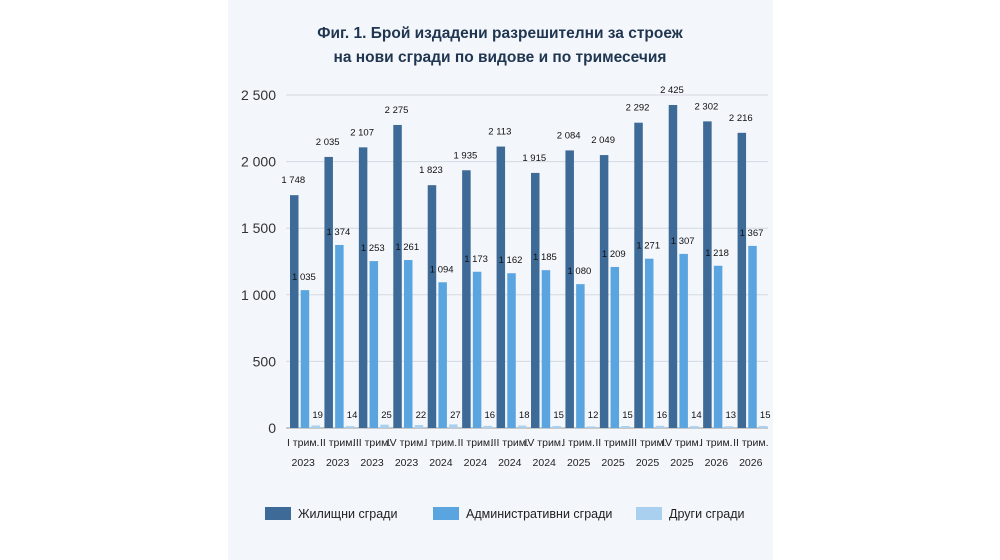 The height and width of the screenshot is (560, 1000). Describe the element at coordinates (304, 277) in the screenshot. I see `data-label: 1 035` at that location.